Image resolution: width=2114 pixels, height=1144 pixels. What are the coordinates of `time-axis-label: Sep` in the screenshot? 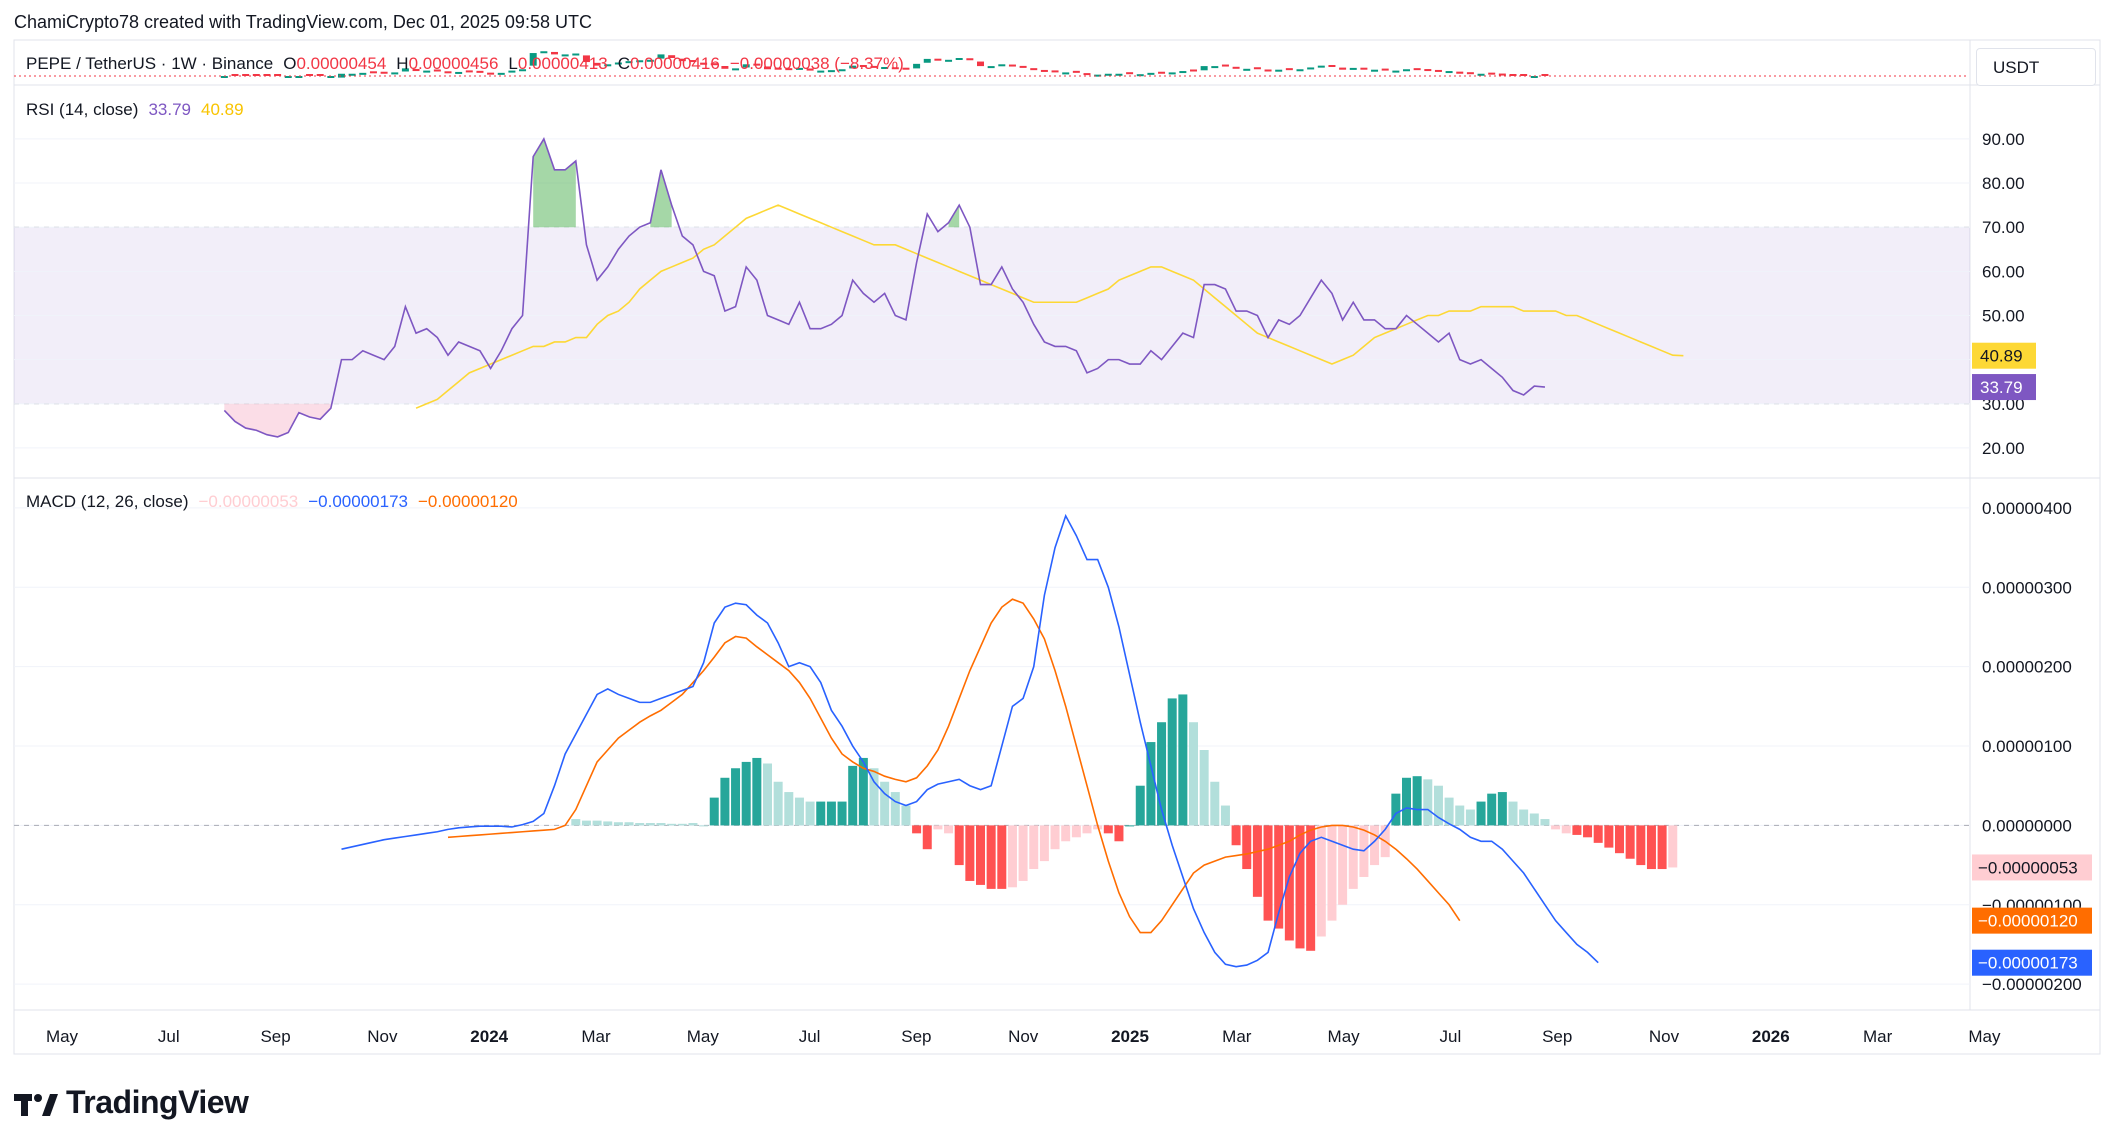 It's located at (916, 1036).